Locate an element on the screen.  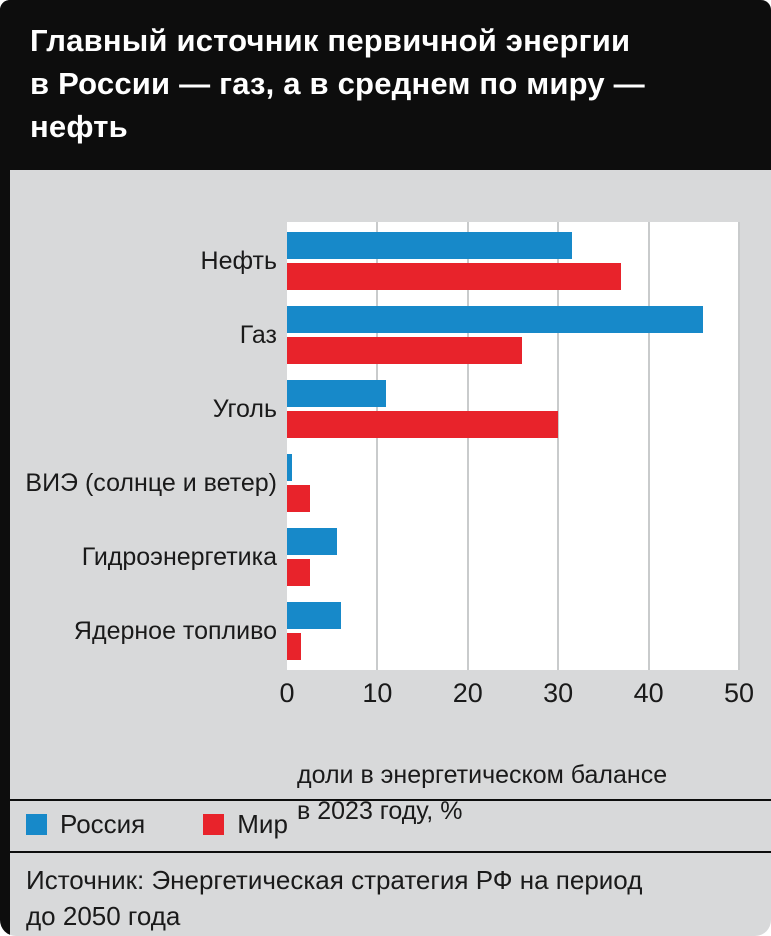
category-label: Гидроэнергетика is located at coordinates (179, 556).